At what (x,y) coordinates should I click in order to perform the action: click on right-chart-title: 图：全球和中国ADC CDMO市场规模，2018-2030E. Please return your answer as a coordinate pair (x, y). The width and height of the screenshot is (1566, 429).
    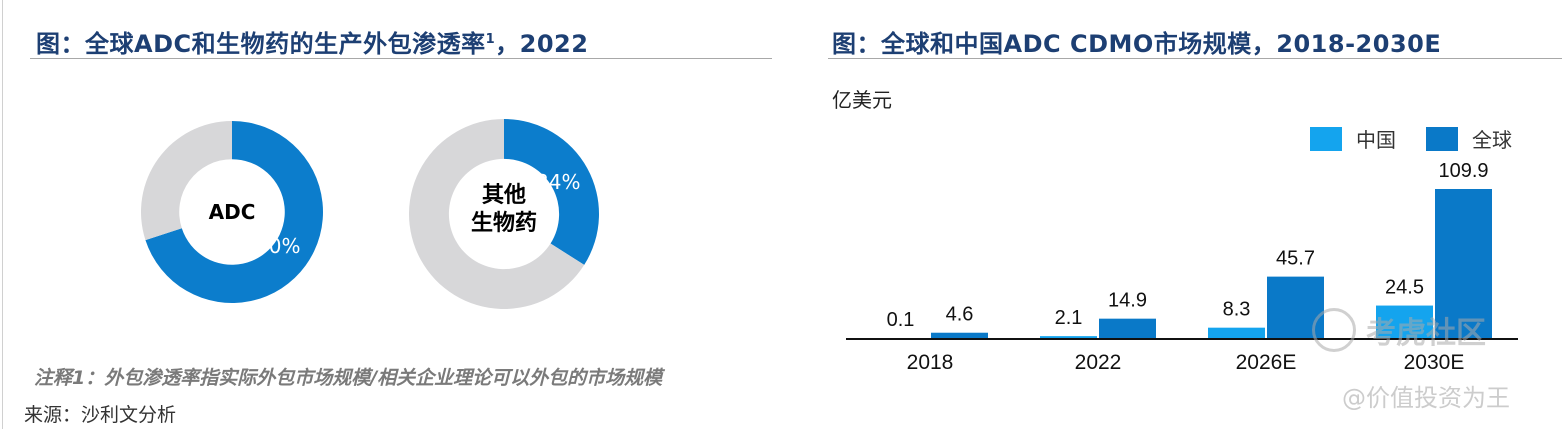
    Looking at the image, I should click on (1137, 44).